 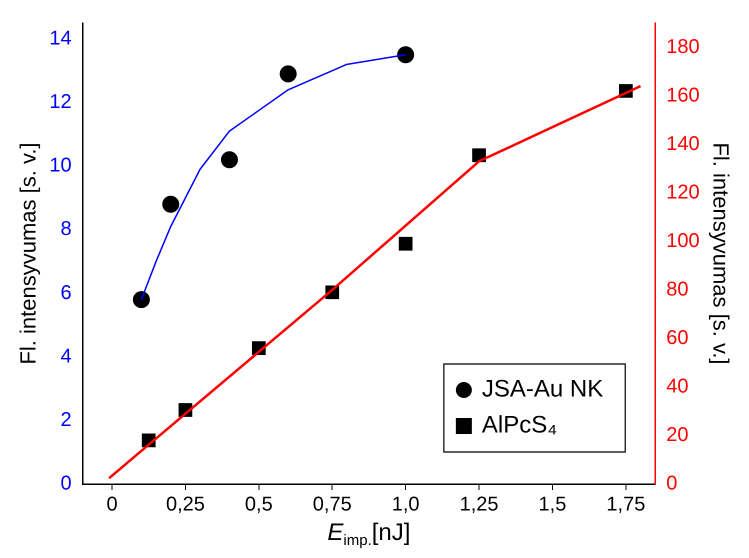 What do you see at coordinates (626, 505) in the screenshot?
I see `x-tick-label: 1,75` at bounding box center [626, 505].